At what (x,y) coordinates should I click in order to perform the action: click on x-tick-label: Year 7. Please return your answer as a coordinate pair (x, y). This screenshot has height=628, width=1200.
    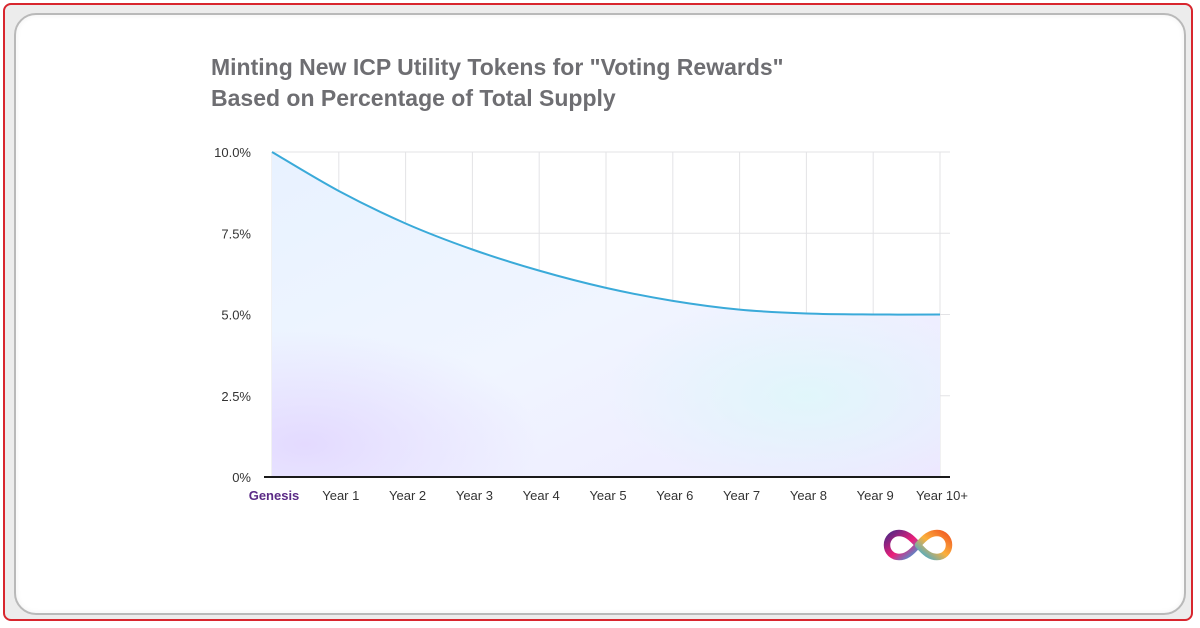
    Looking at the image, I should click on (741, 495).